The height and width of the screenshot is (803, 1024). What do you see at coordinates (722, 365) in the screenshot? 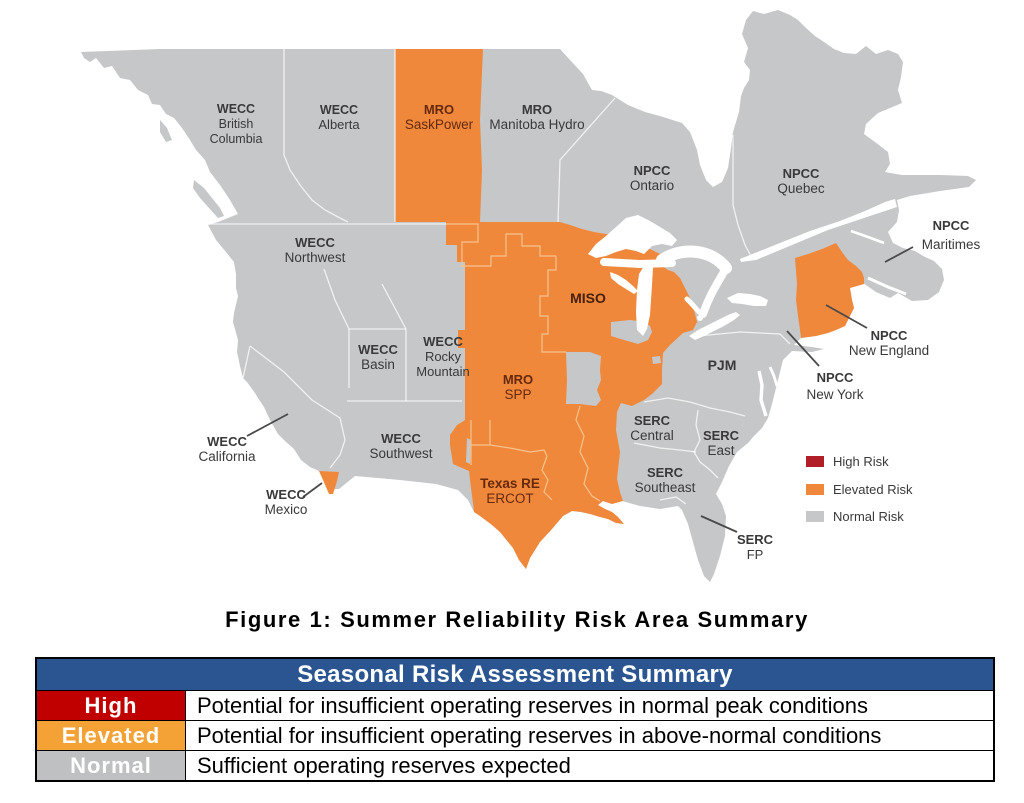
I see `svg-text: PJM` at bounding box center [722, 365].